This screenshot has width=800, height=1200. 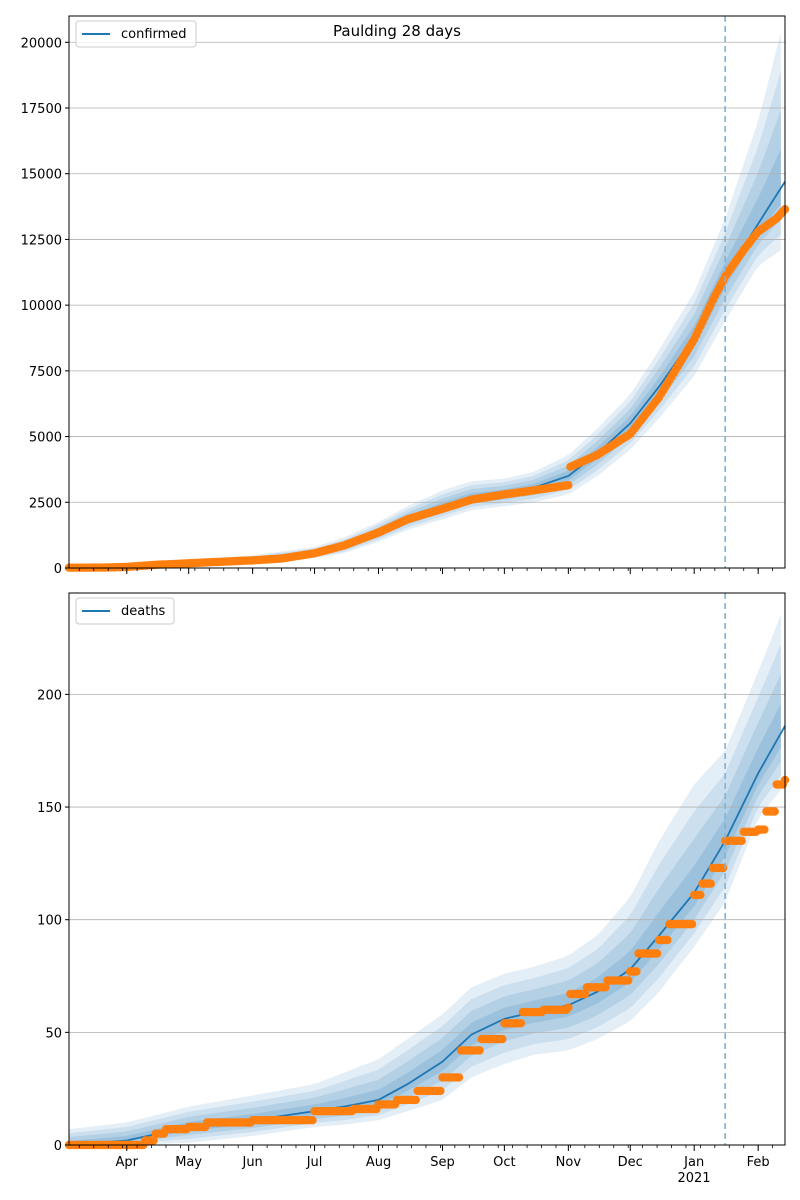 What do you see at coordinates (41, 175) in the screenshot?
I see `y-tick-label: 15000` at bounding box center [41, 175].